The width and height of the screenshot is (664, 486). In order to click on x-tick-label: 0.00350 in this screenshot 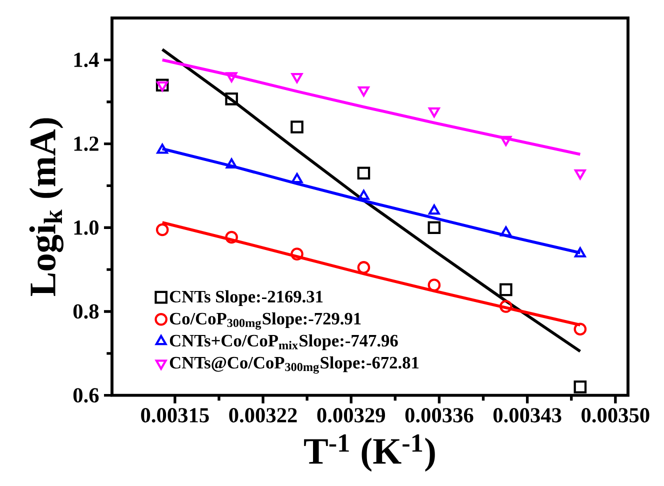, I will do `click(616, 415)`.